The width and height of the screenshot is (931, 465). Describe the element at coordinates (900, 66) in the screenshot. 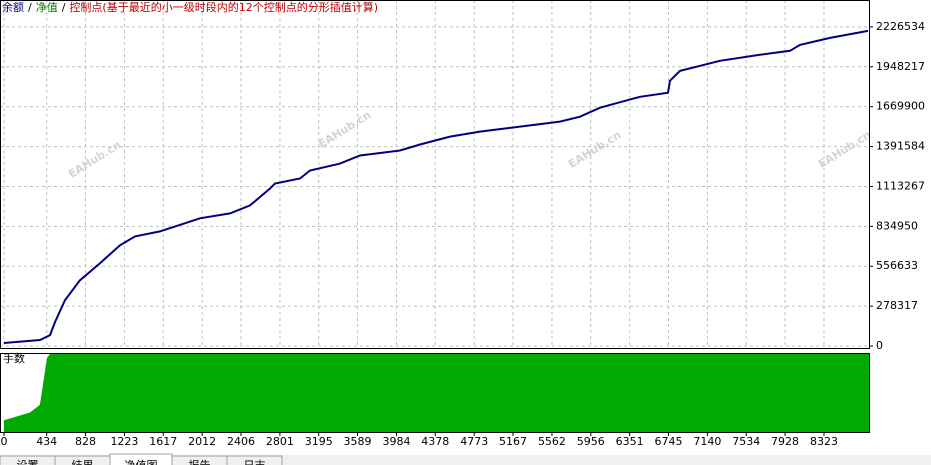

I see `y-tick-label: 1948217` at that location.